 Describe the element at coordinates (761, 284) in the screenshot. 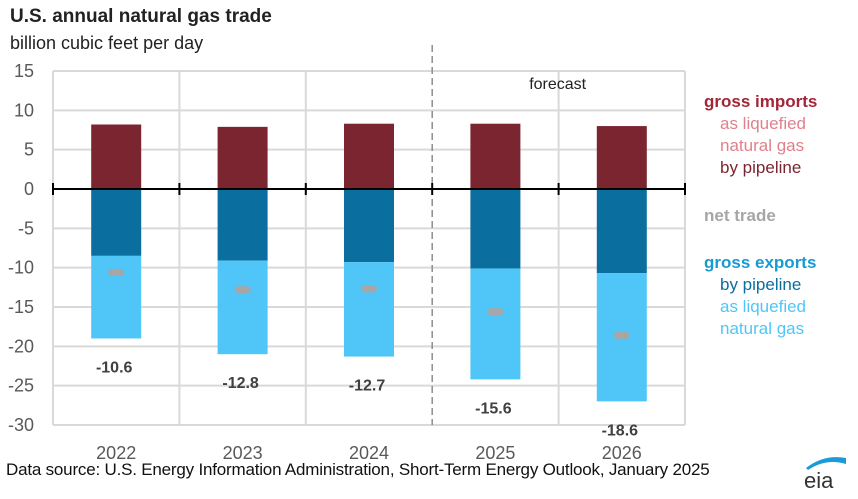

I see `legend-exports-pipeline: by pipeline` at that location.